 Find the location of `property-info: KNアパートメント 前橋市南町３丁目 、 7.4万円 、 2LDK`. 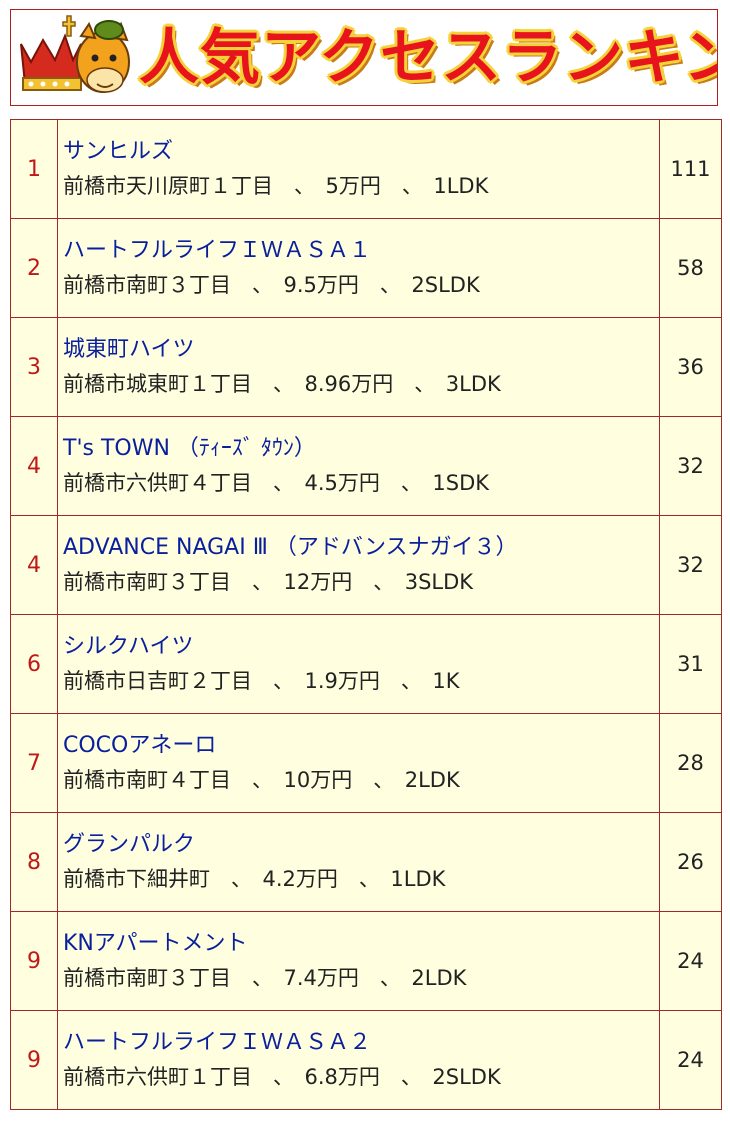

property-info: KNアパートメント 前橋市南町３丁目 、 7.4万円 、 2LDK is located at coordinates (358, 961).